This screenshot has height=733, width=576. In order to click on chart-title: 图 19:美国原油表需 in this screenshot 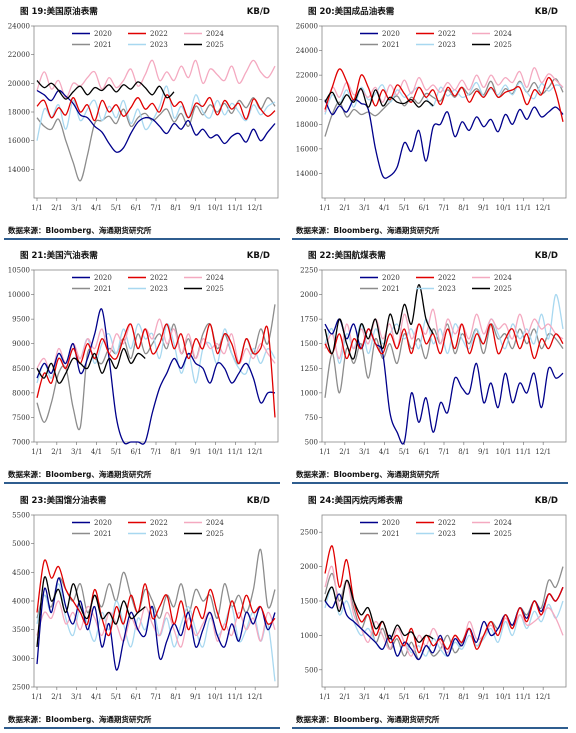, I will do `click(59, 11)`.